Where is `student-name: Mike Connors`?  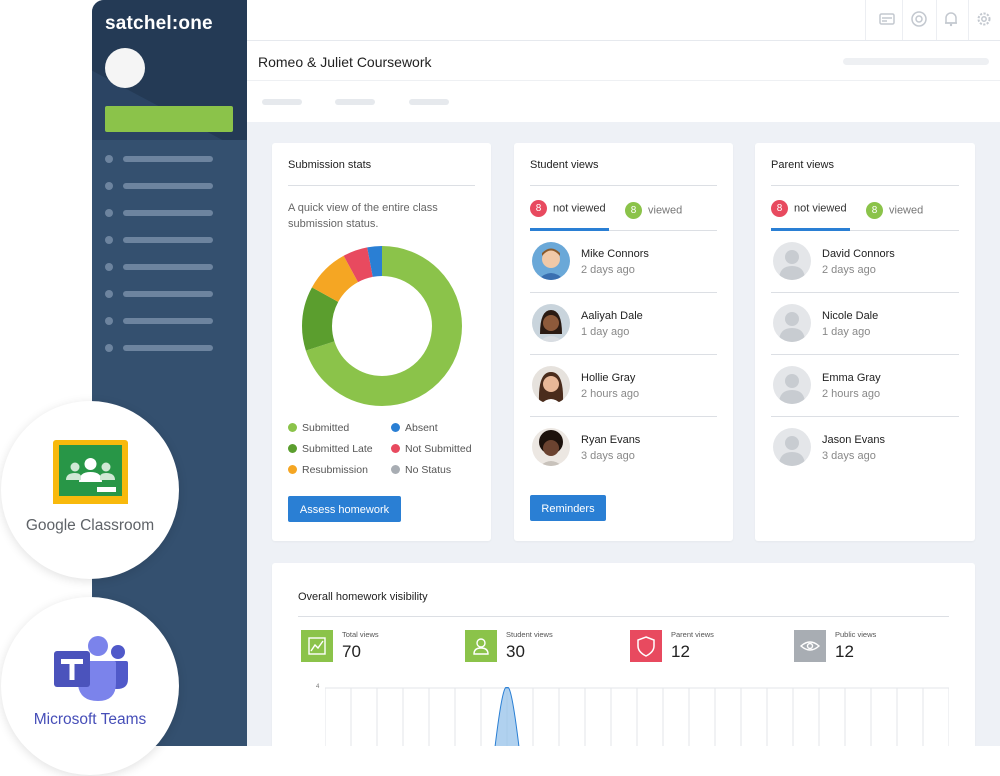
student-name: Mike Connors is located at coordinates (615, 254).